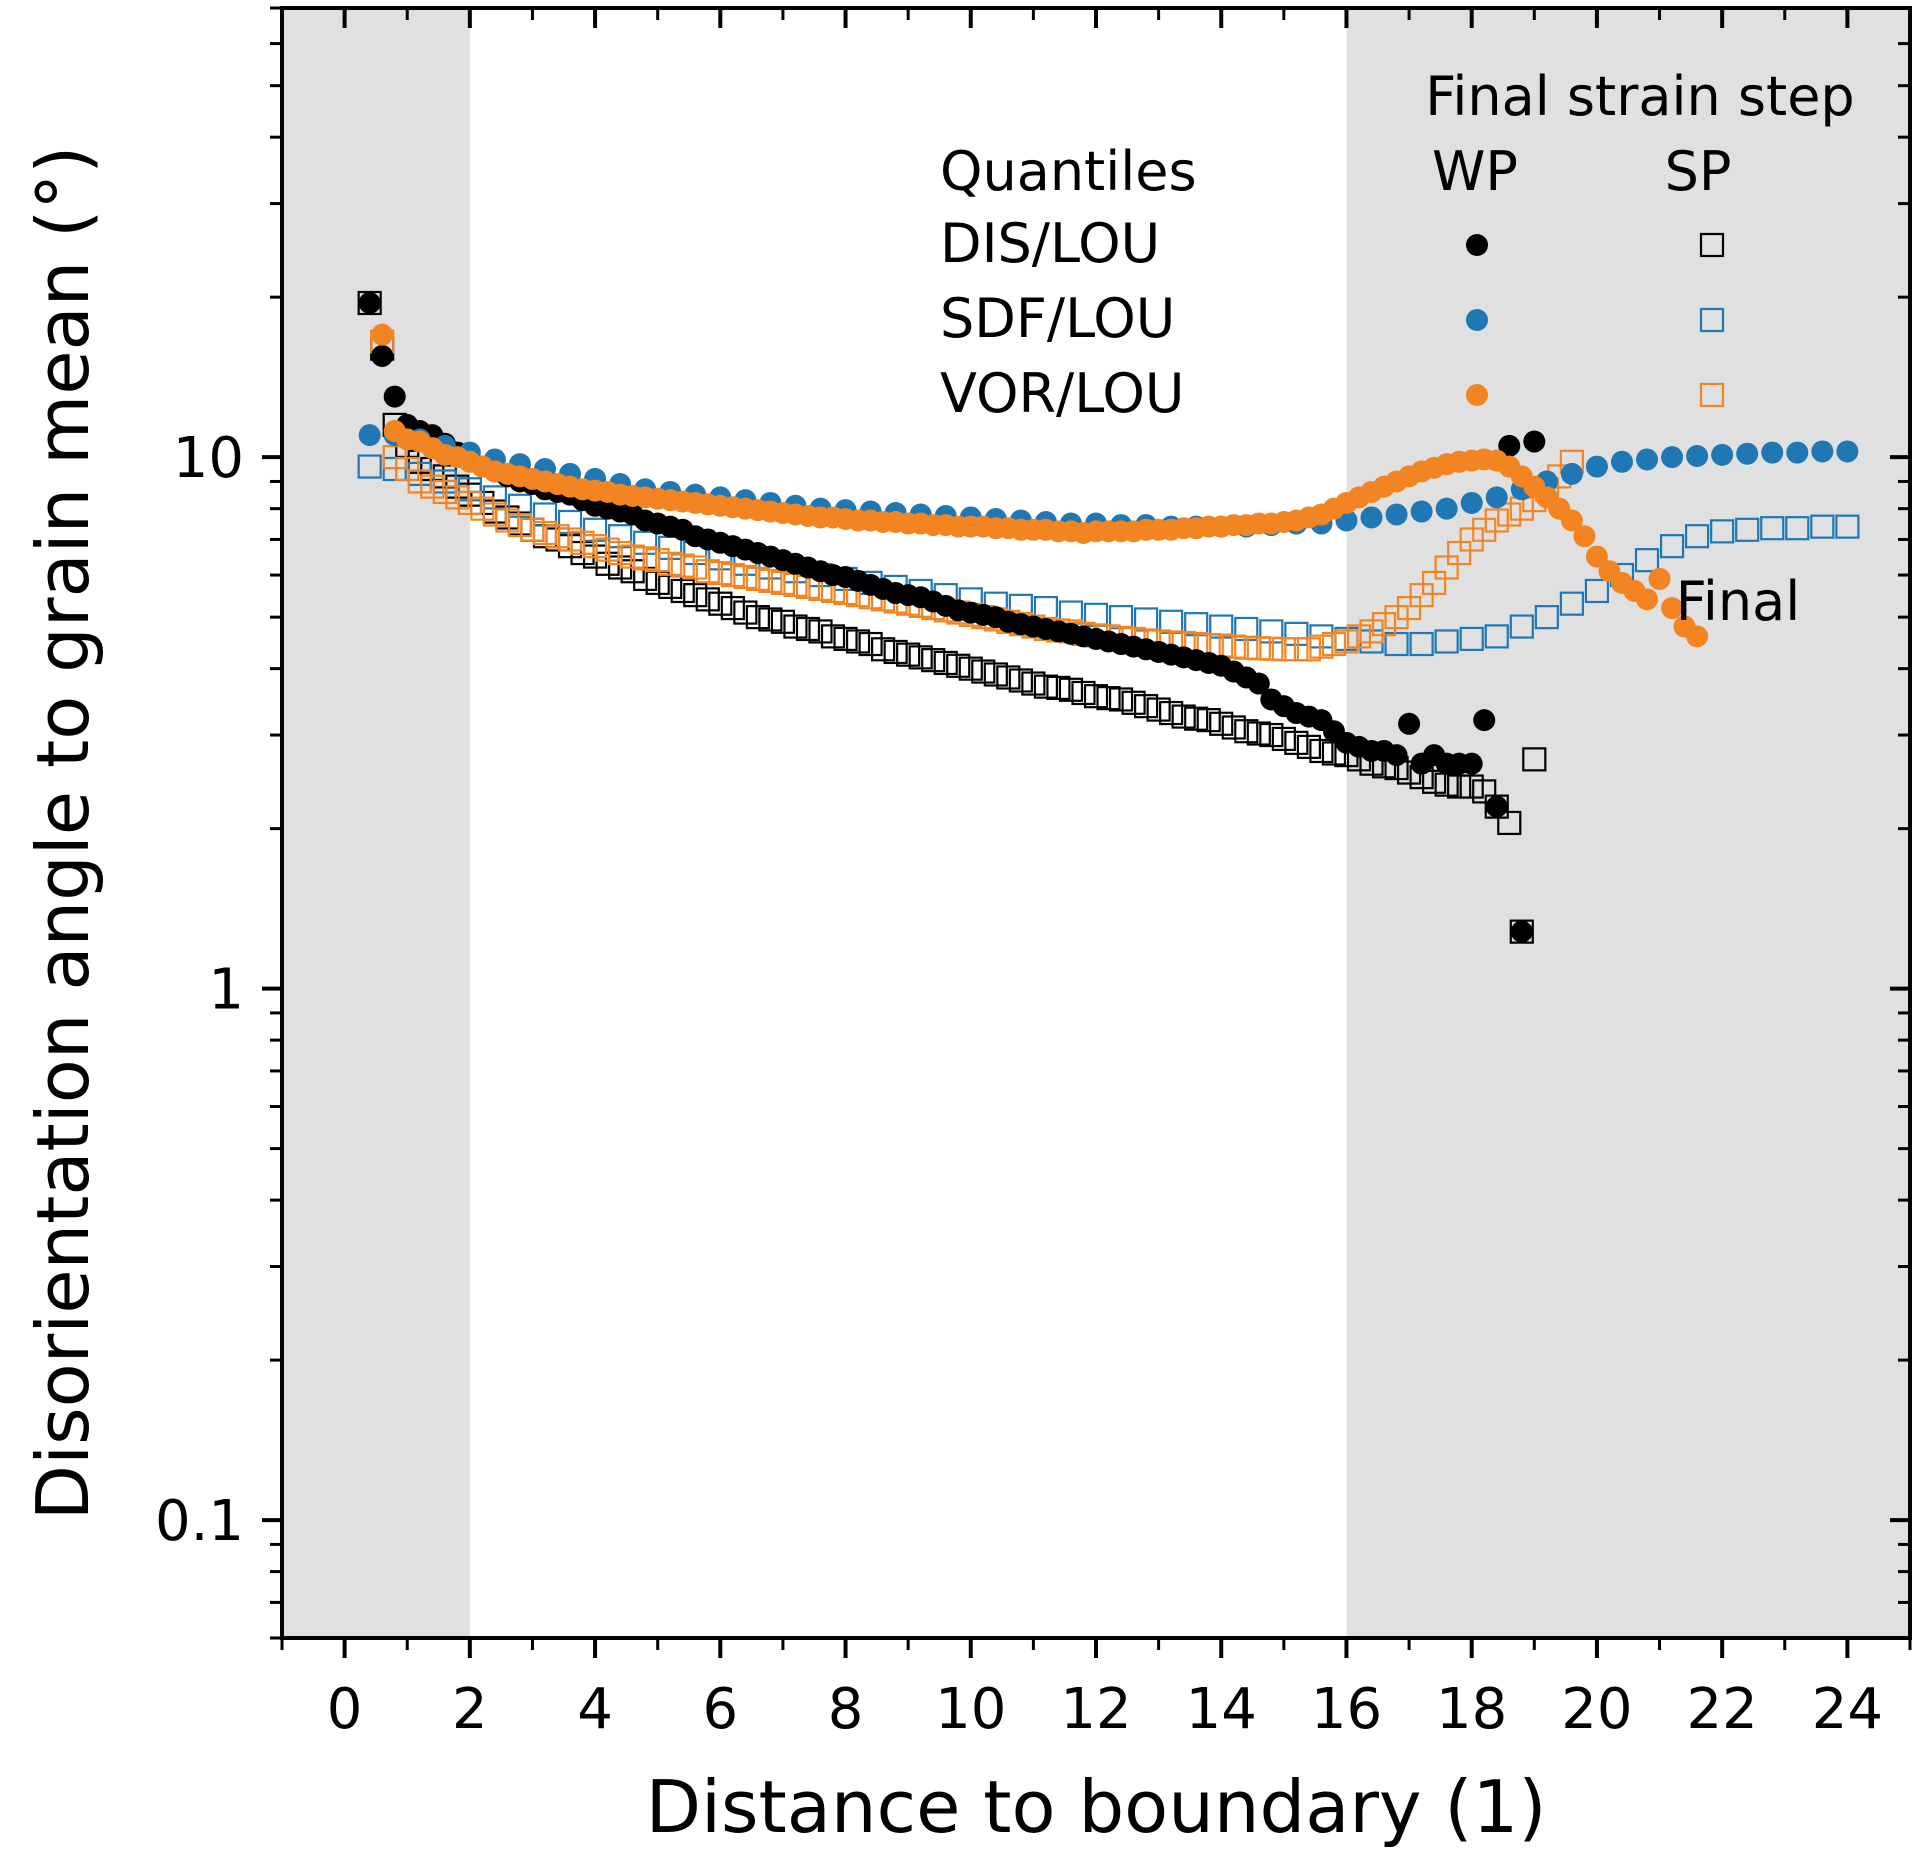  Describe the element at coordinates (720, 1709) in the screenshot. I see `x-tick-label: 6` at that location.